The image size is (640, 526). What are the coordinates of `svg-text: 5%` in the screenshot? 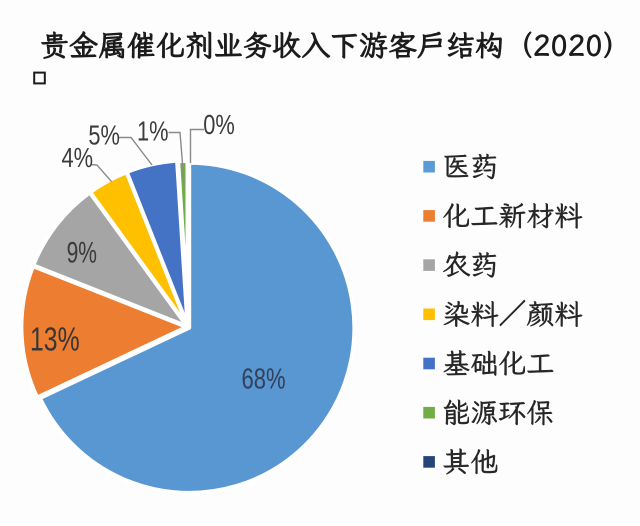 It's located at (104, 135).